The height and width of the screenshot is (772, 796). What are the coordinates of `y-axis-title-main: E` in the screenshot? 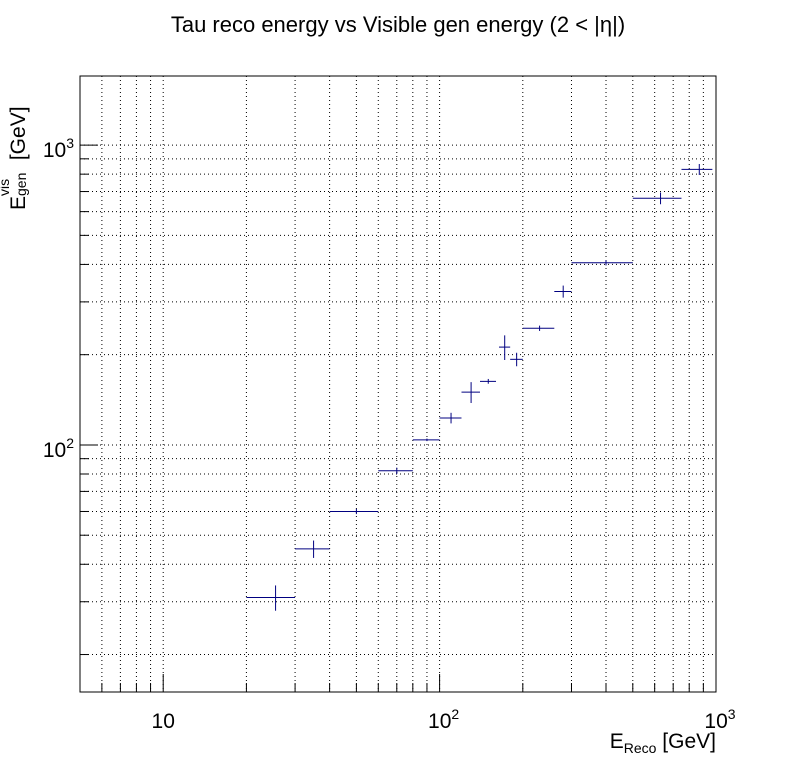 It's located at (18, 202).